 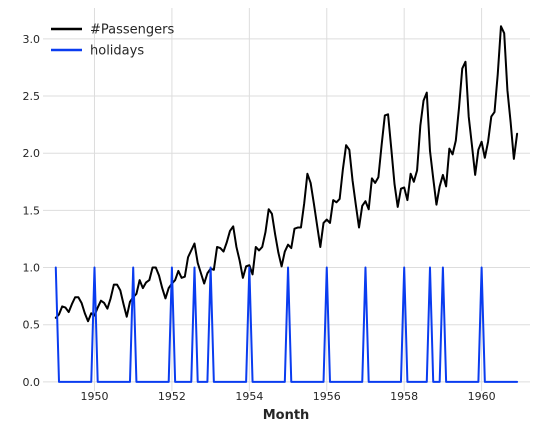 What do you see at coordinates (32, 382) in the screenshot?
I see `y-tick-label: 0.0` at bounding box center [32, 382].